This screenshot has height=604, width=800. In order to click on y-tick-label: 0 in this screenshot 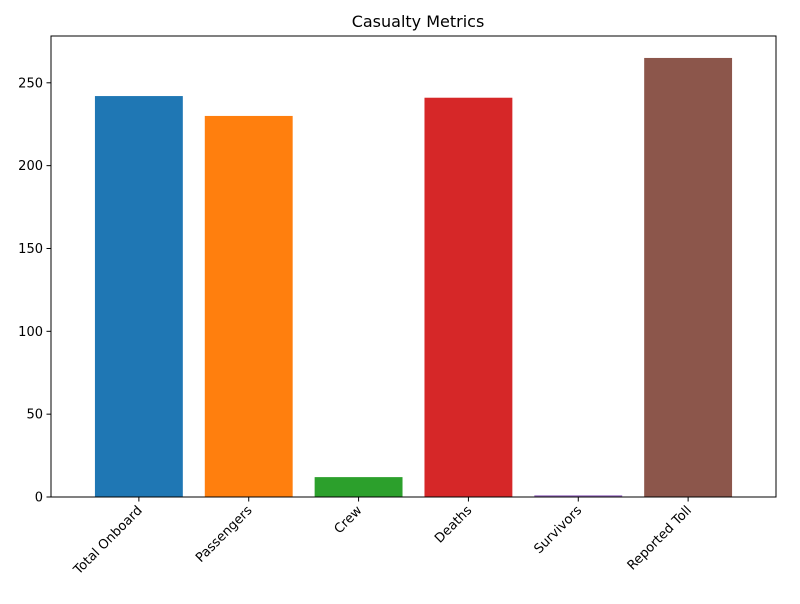, I will do `click(39, 498)`.